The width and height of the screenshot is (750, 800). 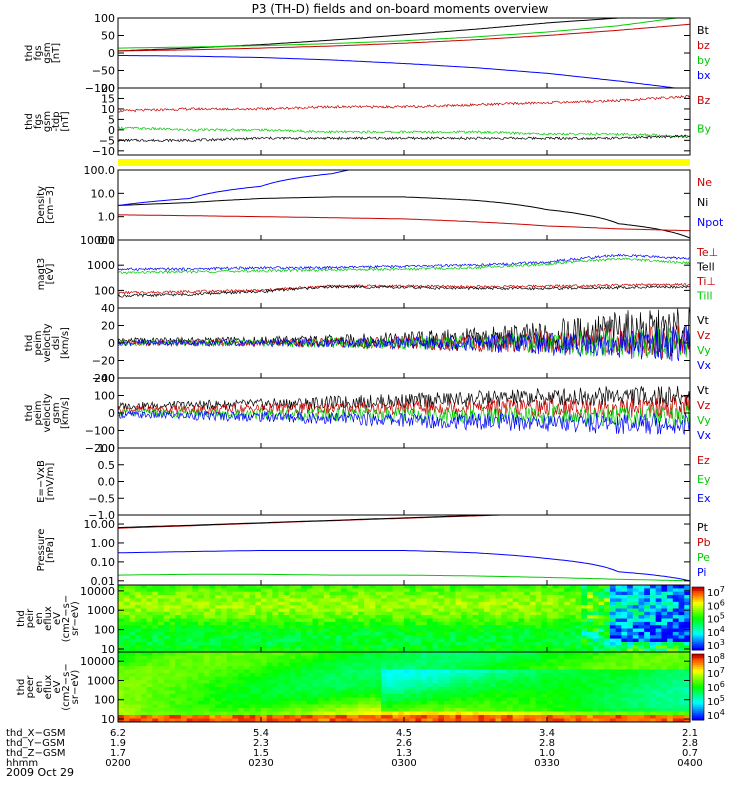 What do you see at coordinates (104, 700) in the screenshot?
I see `y-tick-label: 100` at bounding box center [104, 700].